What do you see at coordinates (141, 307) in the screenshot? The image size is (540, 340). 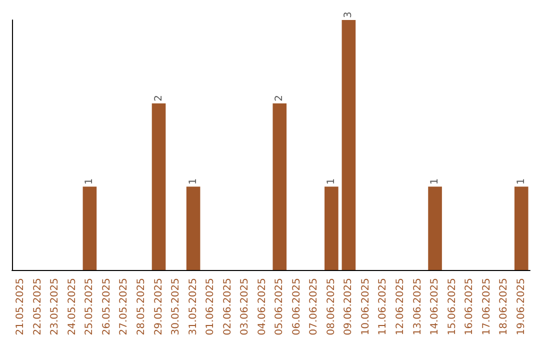 I see `x-tick-label: 28.05.2025` at bounding box center [141, 307].